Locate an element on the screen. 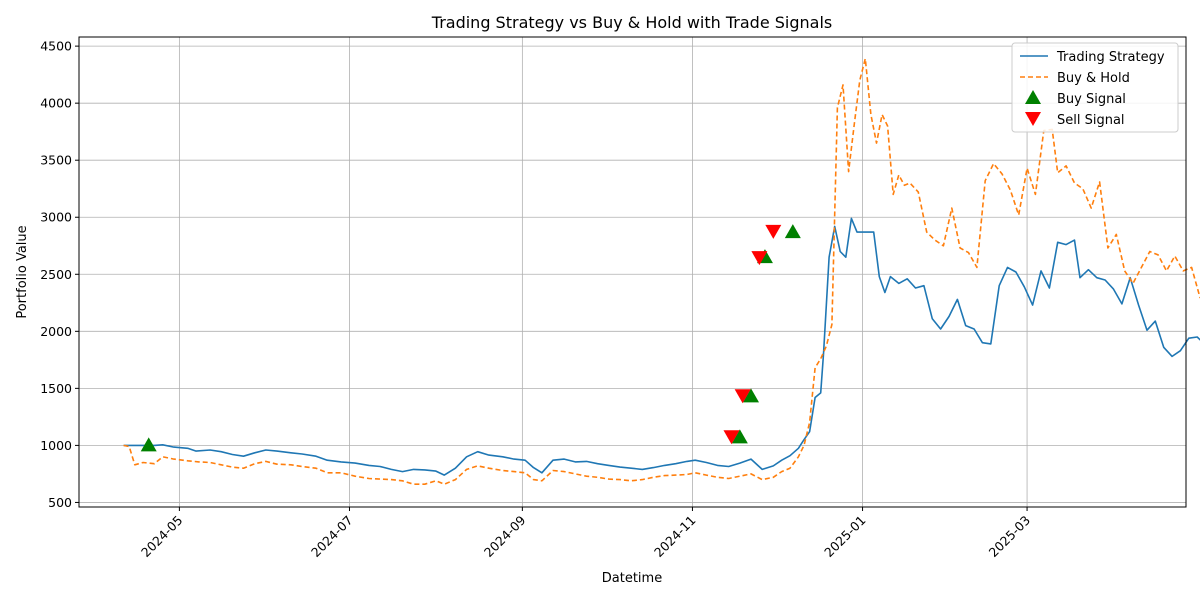 The width and height of the screenshot is (1200, 600). y-tick-label: 4500 is located at coordinates (56, 46).